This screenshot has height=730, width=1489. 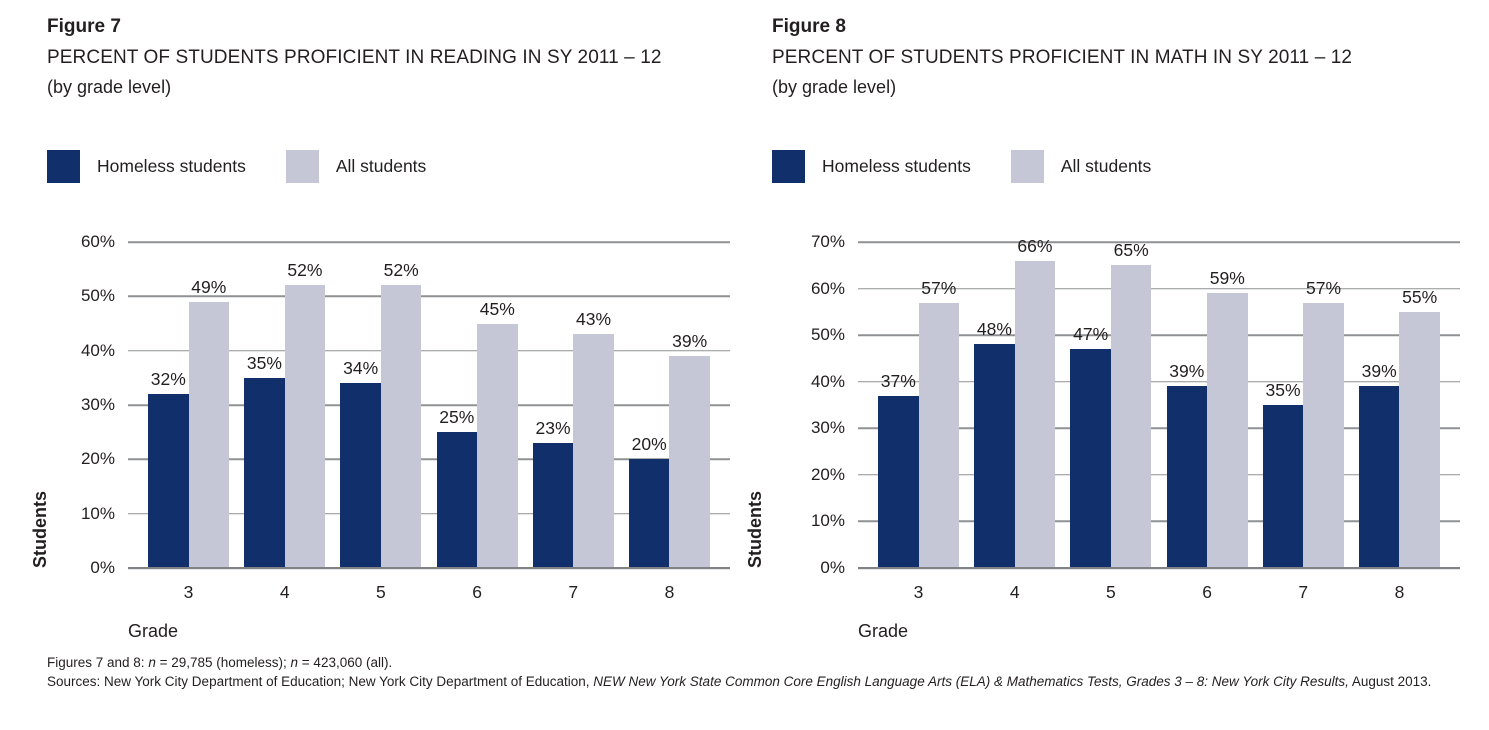 I want to click on bar-column: 35%, so click(x=1283, y=405).